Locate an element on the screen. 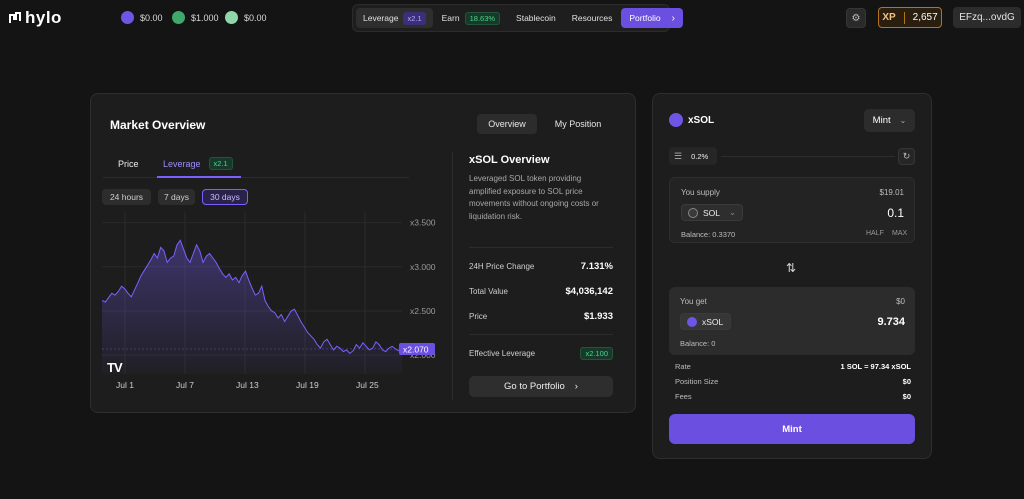 Image resolution: width=1024 pixels, height=499 pixels. range-24h: 24 hours is located at coordinates (126, 197).